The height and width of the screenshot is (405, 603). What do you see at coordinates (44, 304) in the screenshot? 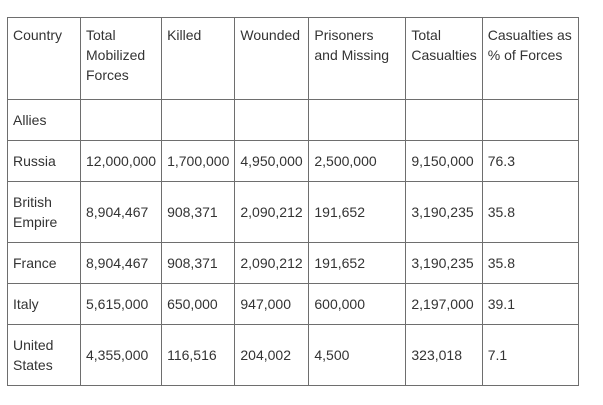
I see `country-cell: Italy` at bounding box center [44, 304].